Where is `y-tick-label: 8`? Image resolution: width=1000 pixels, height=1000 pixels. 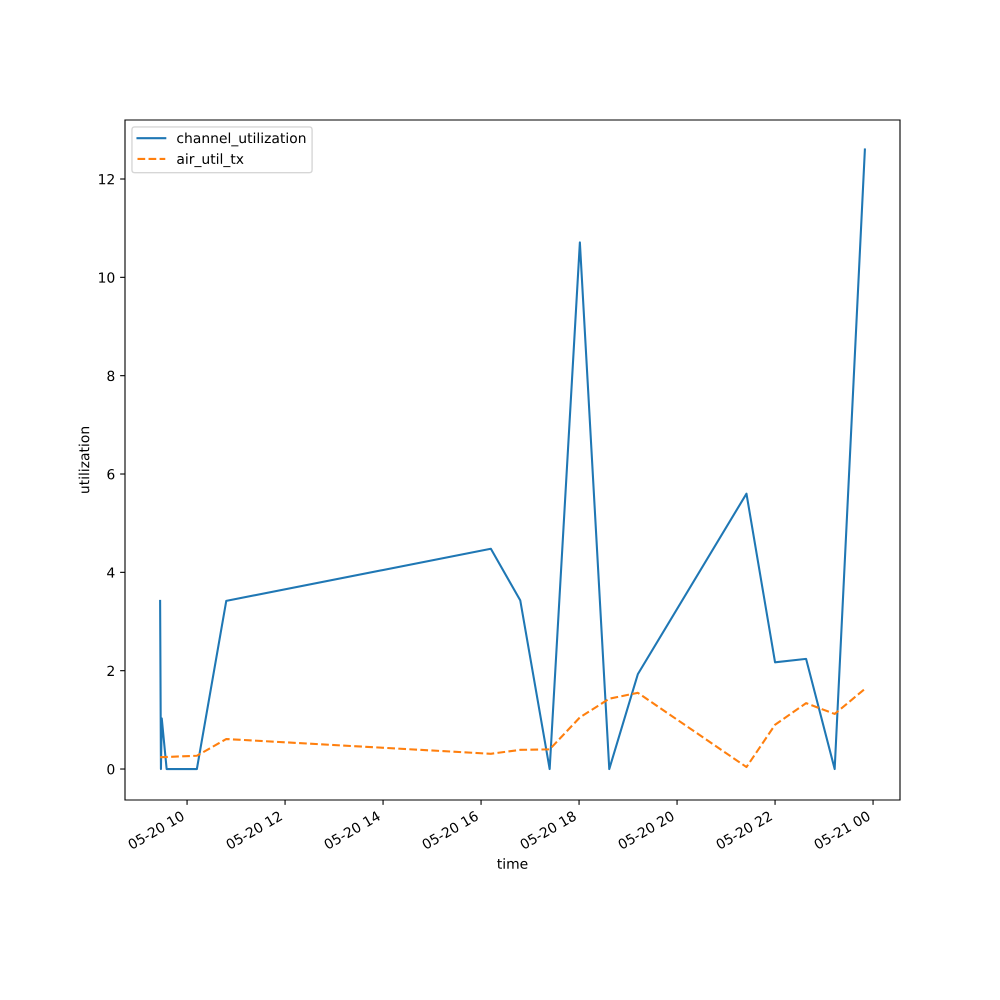 y-tick-label: 8 is located at coordinates (110, 376).